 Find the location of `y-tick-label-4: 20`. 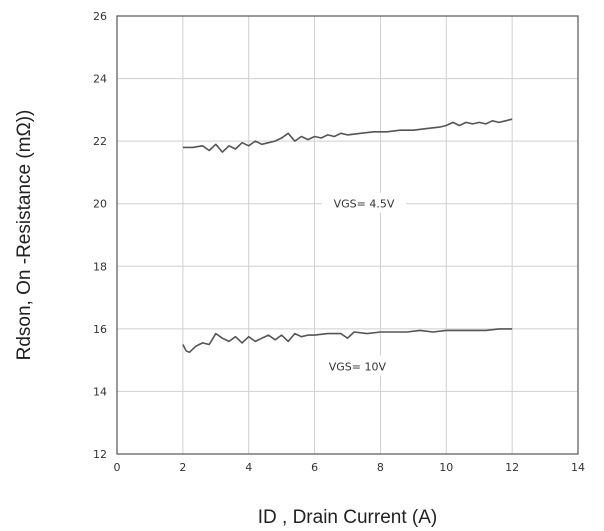

y-tick-label-4: 20 is located at coordinates (100, 204).